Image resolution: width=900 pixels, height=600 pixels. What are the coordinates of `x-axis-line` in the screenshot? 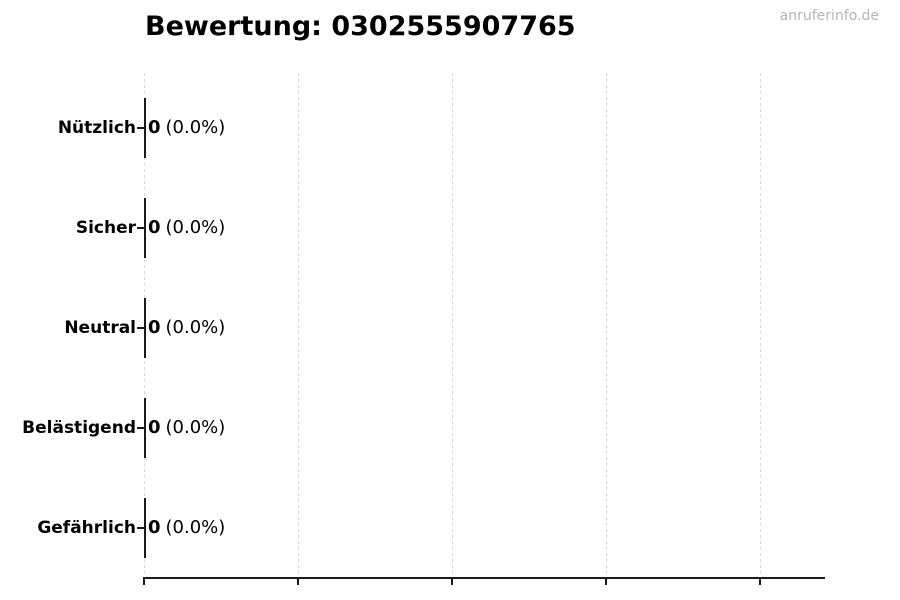 It's located at (484, 578).